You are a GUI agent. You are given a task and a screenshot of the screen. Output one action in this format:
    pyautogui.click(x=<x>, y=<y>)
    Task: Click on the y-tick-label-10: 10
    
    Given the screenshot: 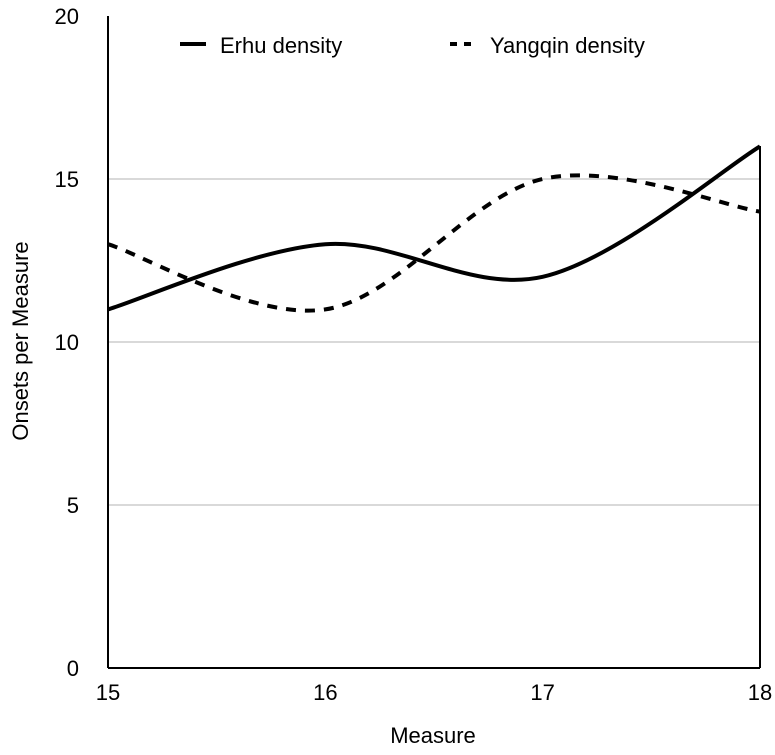 What is the action you would take?
    pyautogui.click(x=67, y=342)
    